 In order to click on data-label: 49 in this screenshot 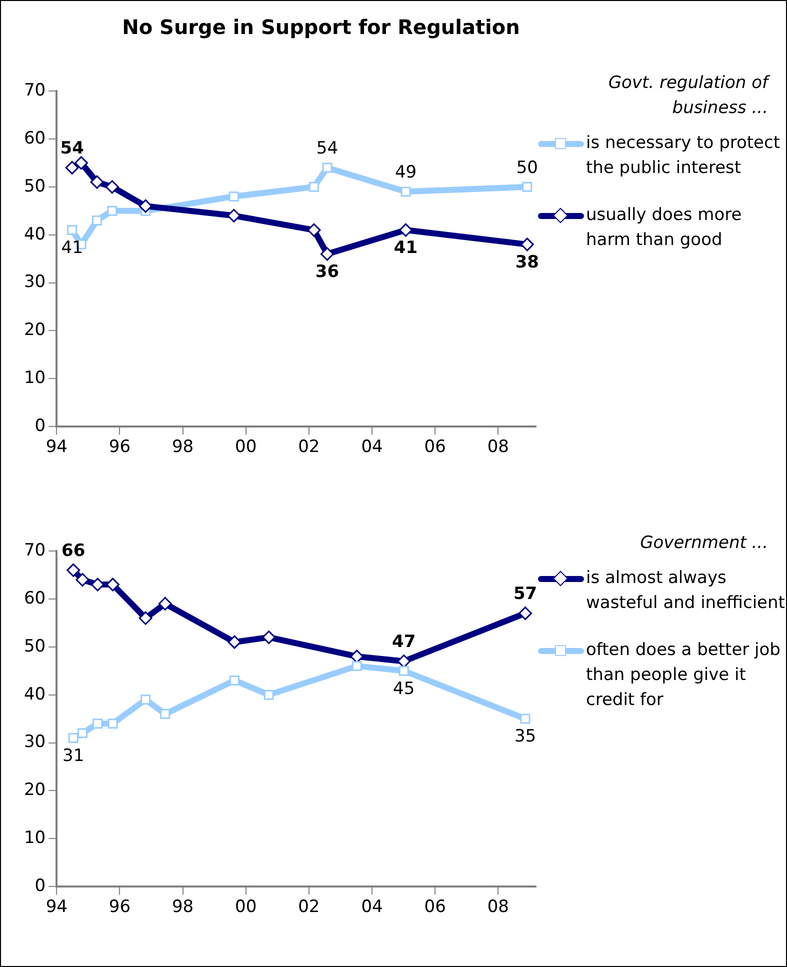, I will do `click(405, 172)`.